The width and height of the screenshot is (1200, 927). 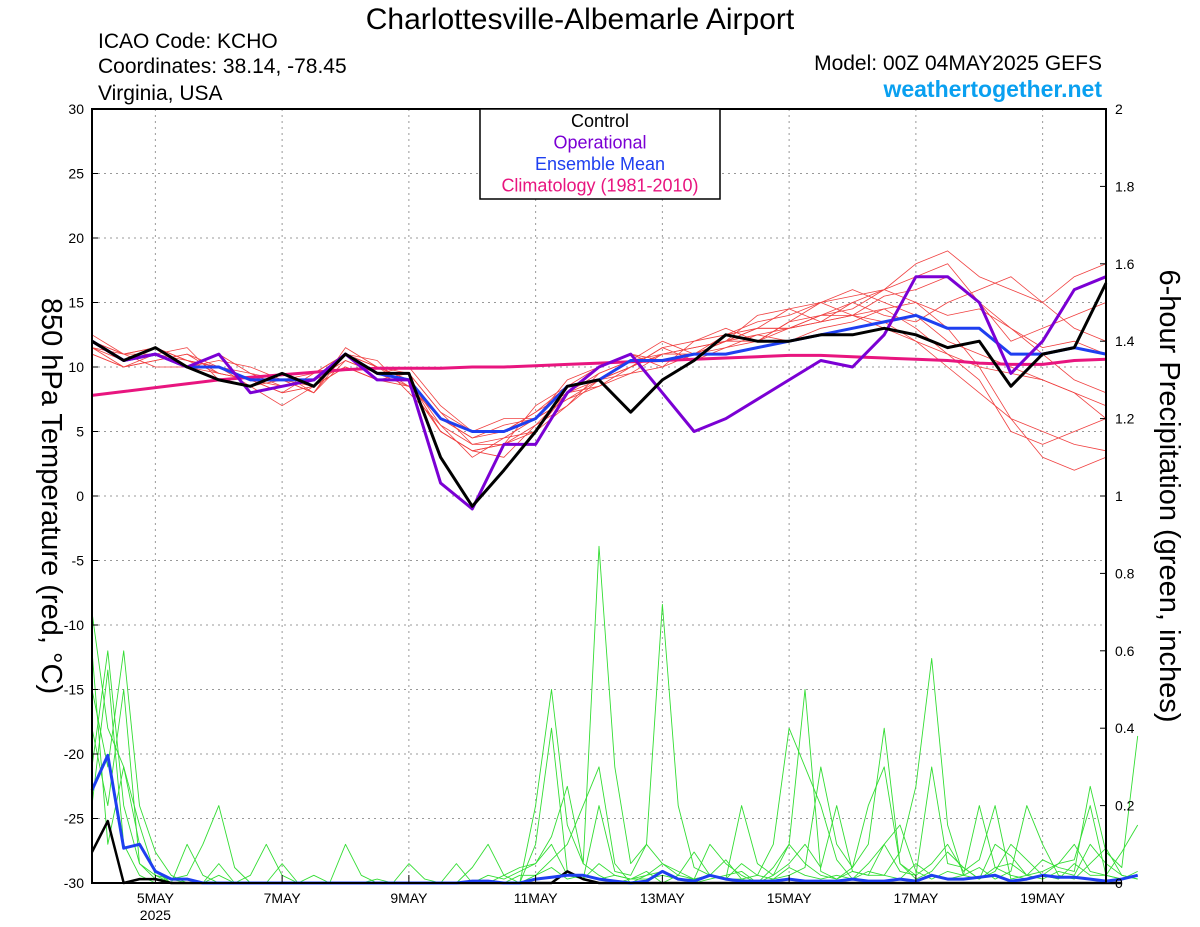 What do you see at coordinates (599, 375) in the screenshot?
I see `climatology-line` at bounding box center [599, 375].